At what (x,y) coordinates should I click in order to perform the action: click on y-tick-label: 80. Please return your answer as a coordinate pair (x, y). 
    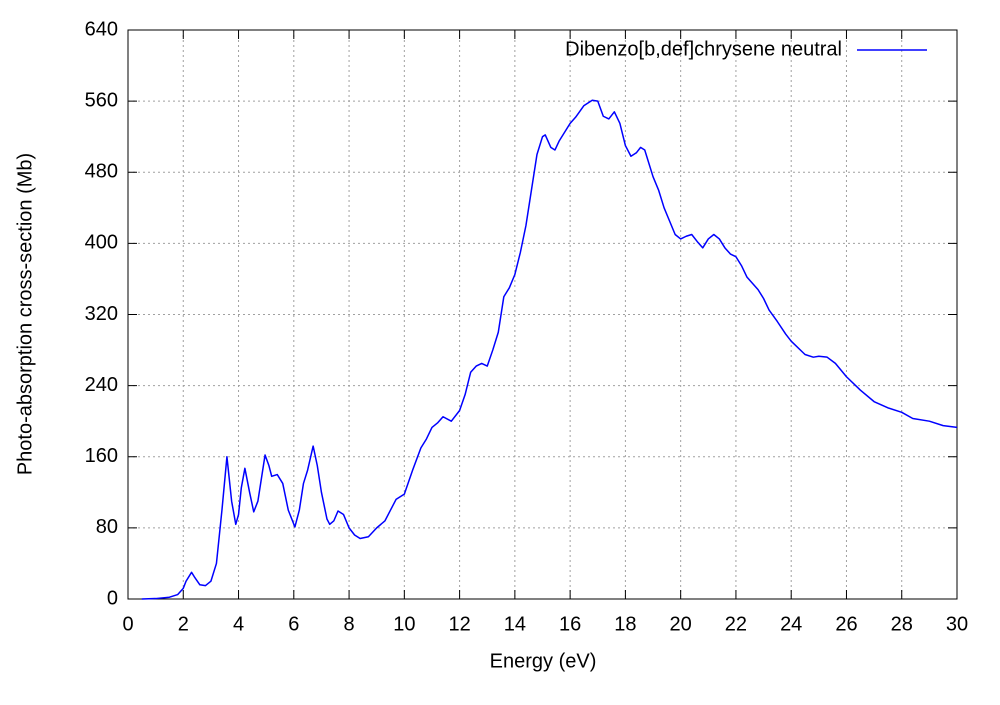
    Looking at the image, I should click on (107, 527).